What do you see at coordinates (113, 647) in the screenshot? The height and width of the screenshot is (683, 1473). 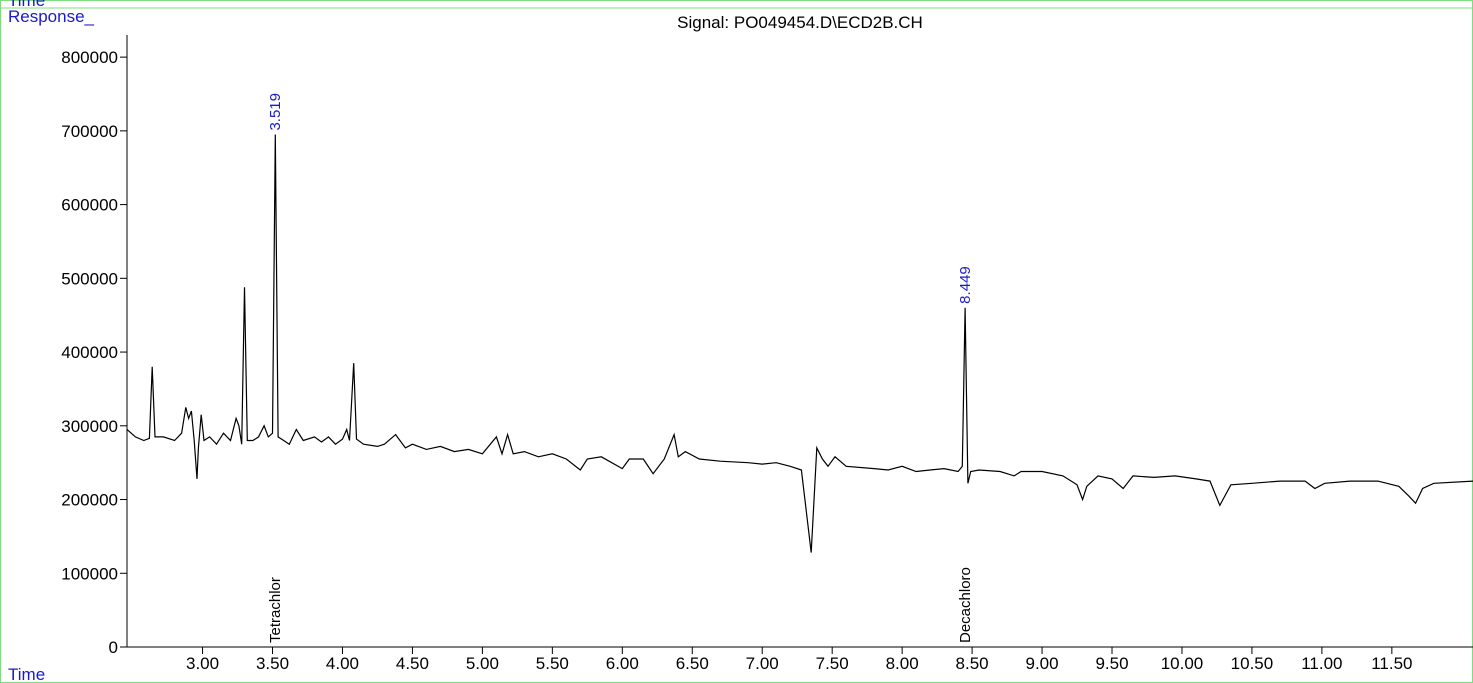 I see `y-tick-label: 0` at bounding box center [113, 647].